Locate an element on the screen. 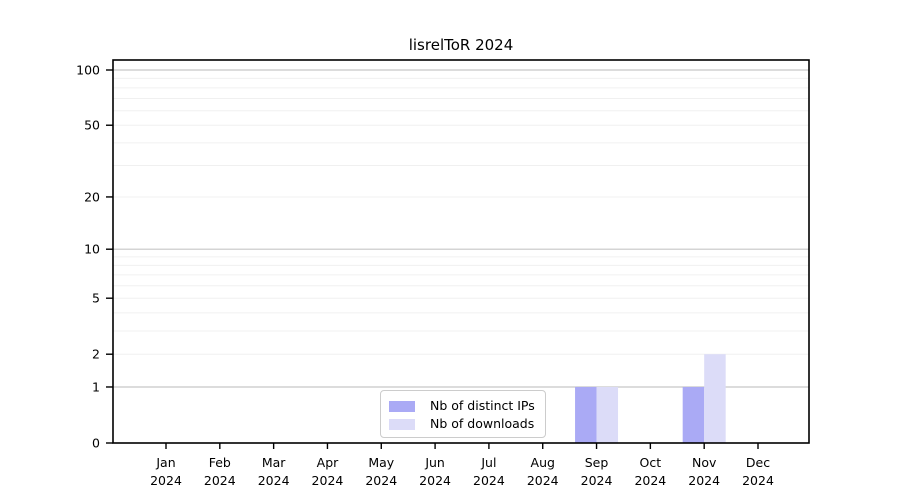 Image resolution: width=900 pixels, height=500 pixels. x-tick-label-year-oct: 2024 is located at coordinates (650, 480).